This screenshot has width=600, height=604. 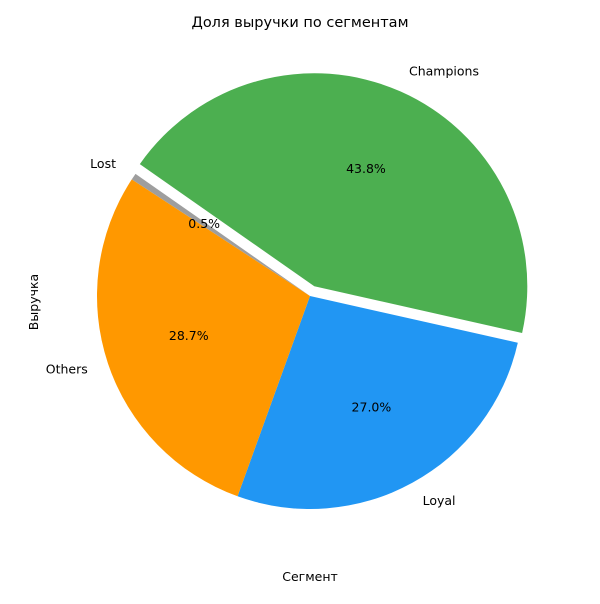 I want to click on y-axis-label: Выручка, so click(x=33, y=302).